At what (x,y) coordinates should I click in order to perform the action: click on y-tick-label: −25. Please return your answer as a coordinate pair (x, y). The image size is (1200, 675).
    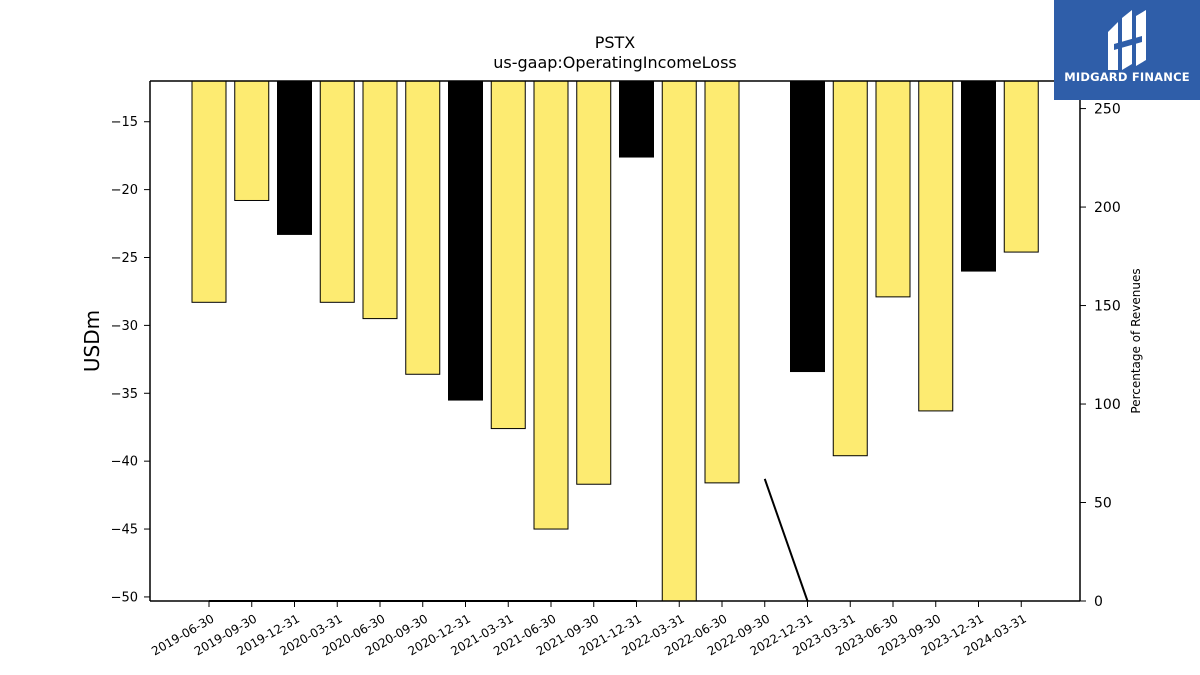
    Looking at the image, I should click on (124, 258).